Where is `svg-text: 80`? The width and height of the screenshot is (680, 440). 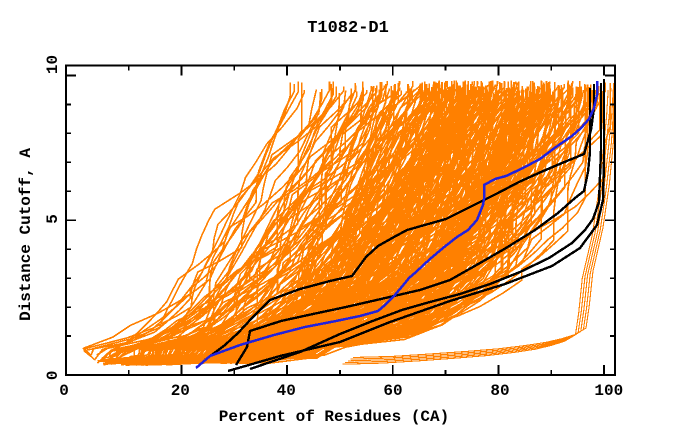 svg-text: 80 is located at coordinates (499, 391).